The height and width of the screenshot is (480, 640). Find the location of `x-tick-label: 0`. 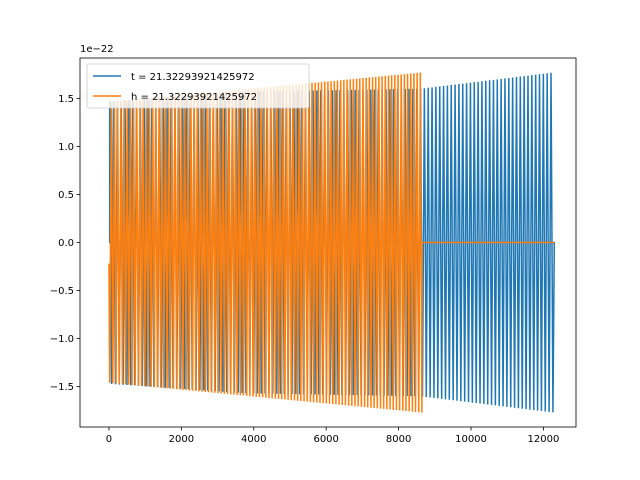

x-tick-label: 0 is located at coordinates (109, 439).